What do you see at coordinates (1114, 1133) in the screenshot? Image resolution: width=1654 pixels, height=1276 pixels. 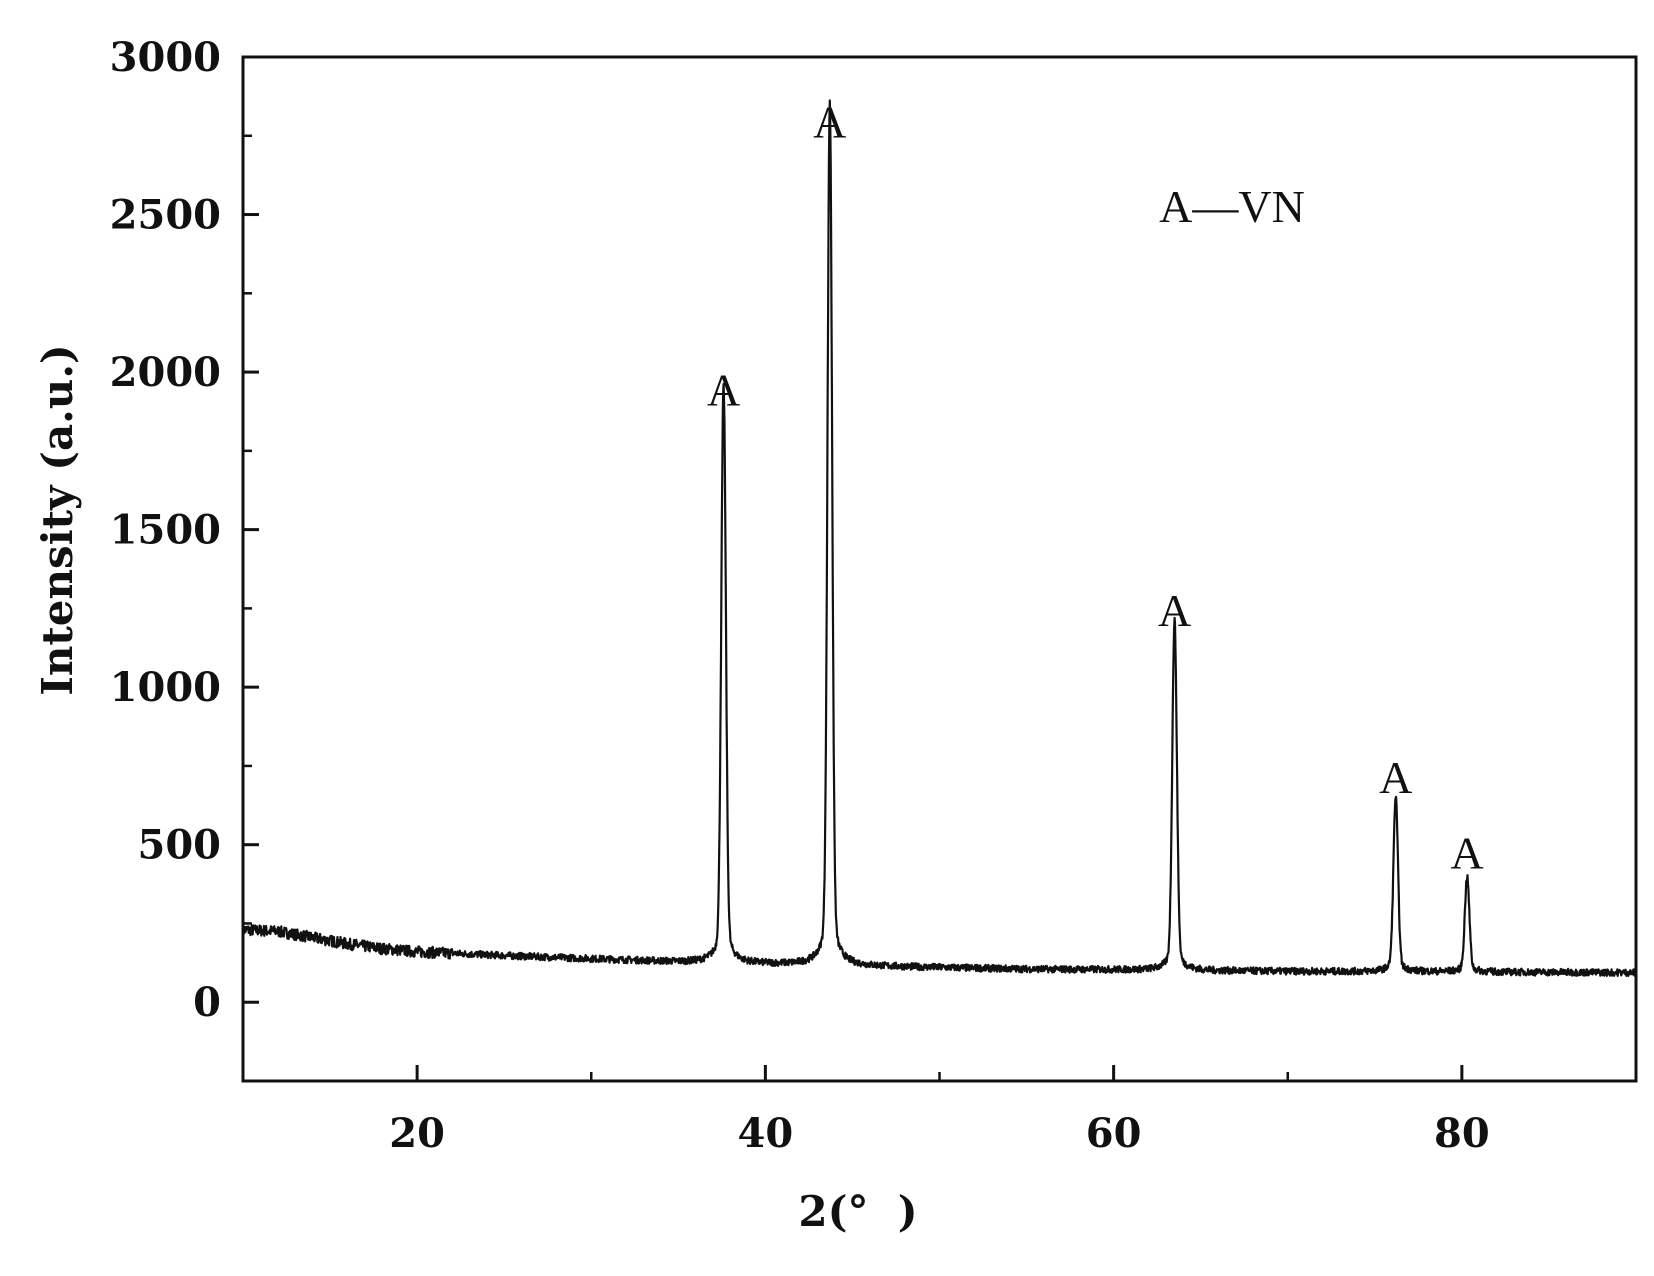 I see `x-tick-label: 60` at bounding box center [1114, 1133].